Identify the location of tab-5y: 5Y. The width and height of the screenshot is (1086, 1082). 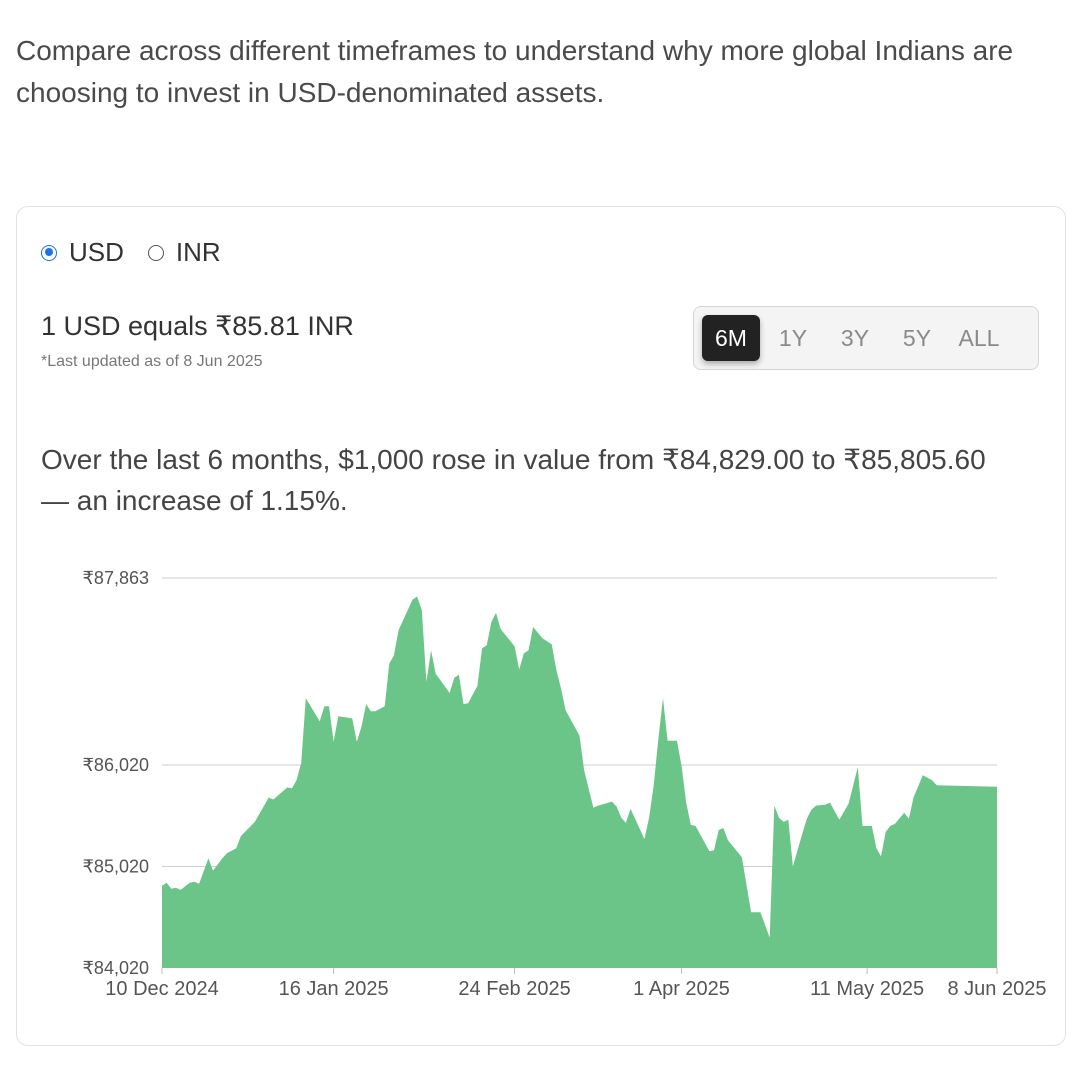
(917, 337).